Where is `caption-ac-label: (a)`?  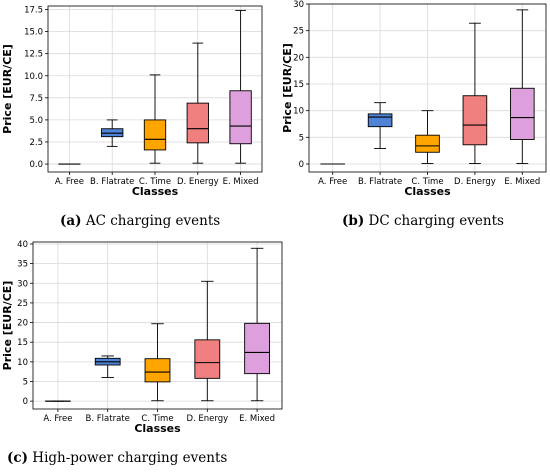 caption-ac-label: (a) is located at coordinates (71, 221).